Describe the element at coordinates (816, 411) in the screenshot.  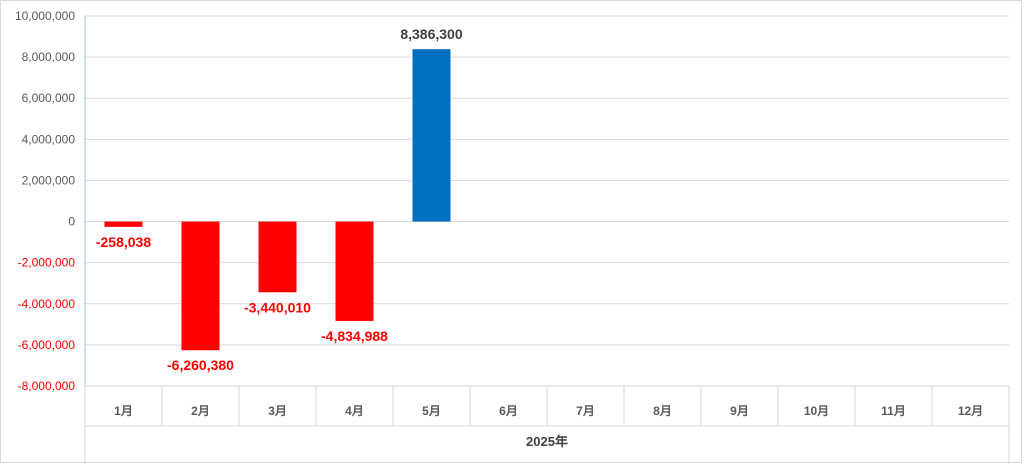
I see `x-tick-label: 10月` at that location.